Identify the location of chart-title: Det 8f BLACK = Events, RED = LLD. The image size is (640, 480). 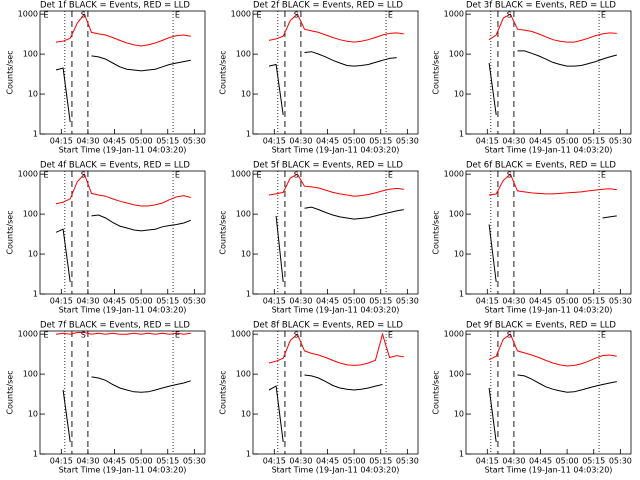
(328, 326).